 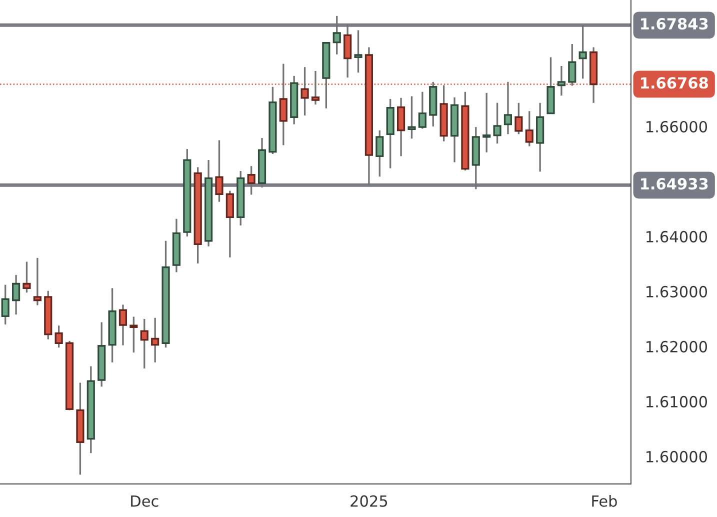 What do you see at coordinates (677, 126) in the screenshot?
I see `y-tick-label: 1.66000` at bounding box center [677, 126].